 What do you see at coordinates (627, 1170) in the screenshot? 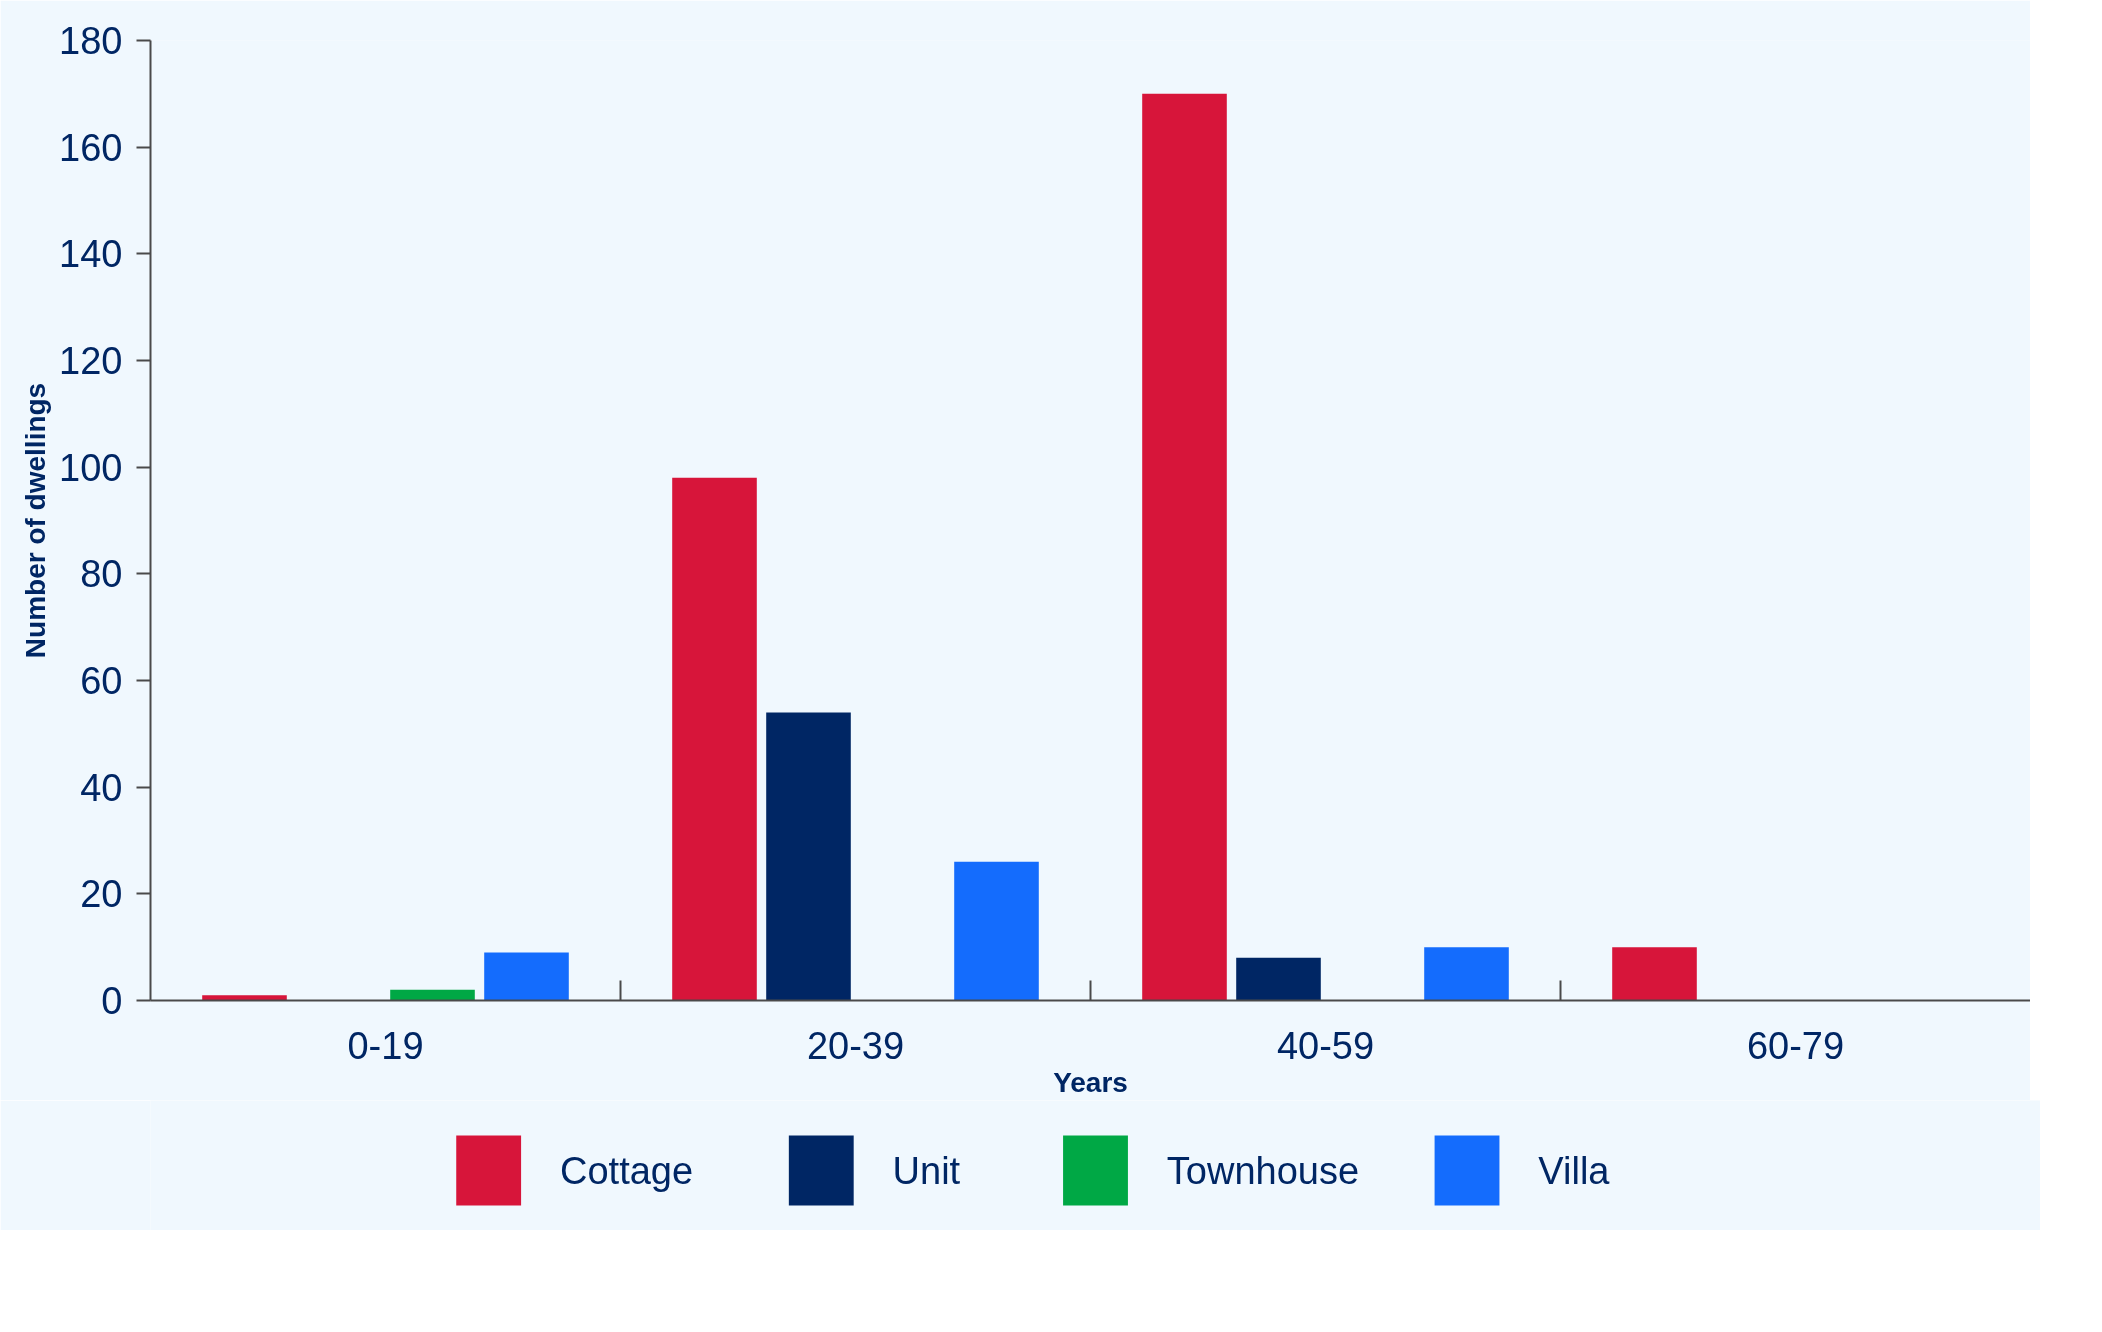
I see `legend-label: Cottage` at bounding box center [627, 1170].